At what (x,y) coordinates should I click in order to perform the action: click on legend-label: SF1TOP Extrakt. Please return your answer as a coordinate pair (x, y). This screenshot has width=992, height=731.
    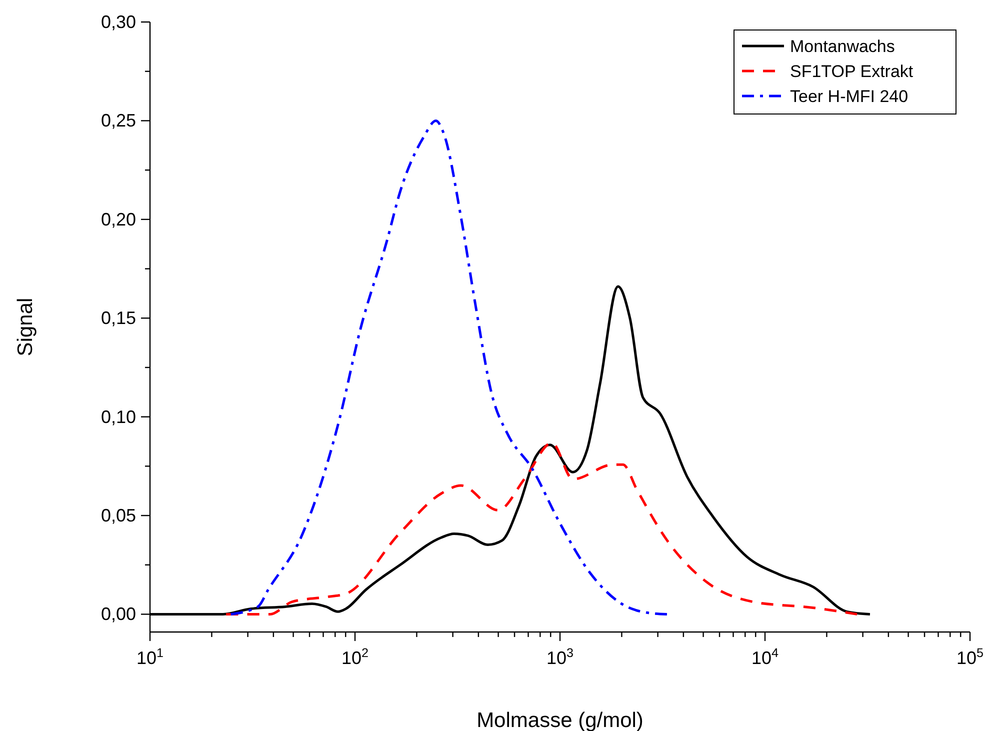
    Looking at the image, I should click on (852, 71).